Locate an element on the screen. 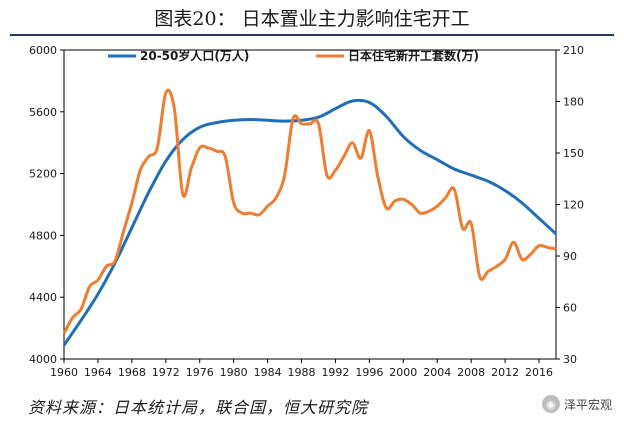  y-right-tick-label: 150 is located at coordinates (573, 153).